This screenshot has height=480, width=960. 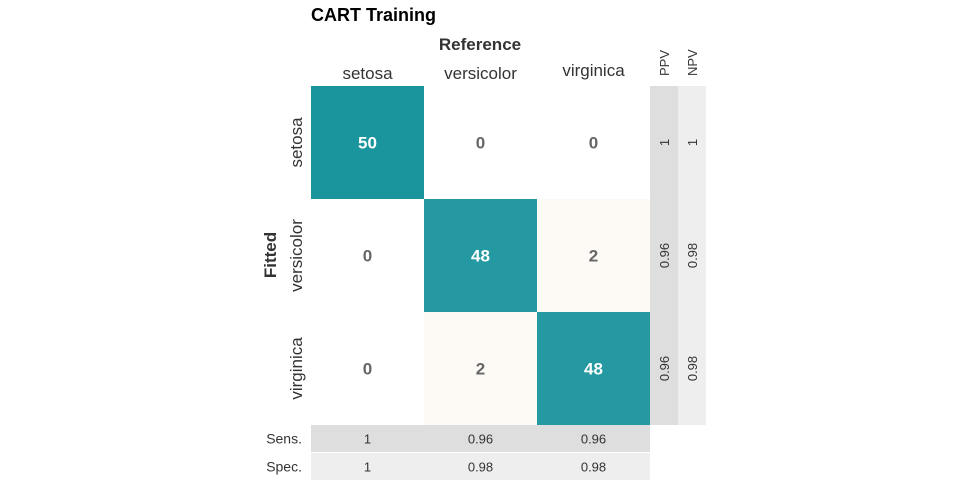 I want to click on row-class-label: virginica, so click(x=296, y=368).